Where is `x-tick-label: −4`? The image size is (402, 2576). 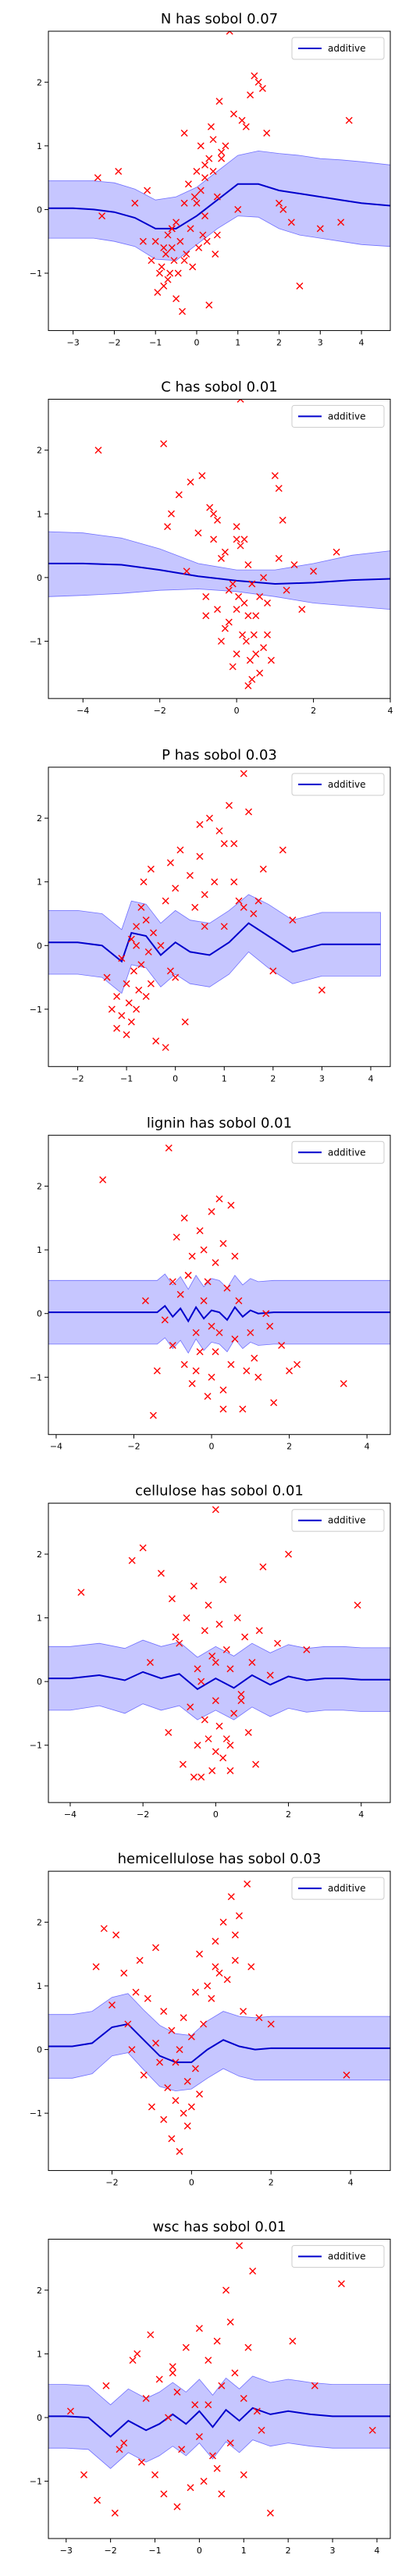
x-tick-label: −4 is located at coordinates (70, 1815).